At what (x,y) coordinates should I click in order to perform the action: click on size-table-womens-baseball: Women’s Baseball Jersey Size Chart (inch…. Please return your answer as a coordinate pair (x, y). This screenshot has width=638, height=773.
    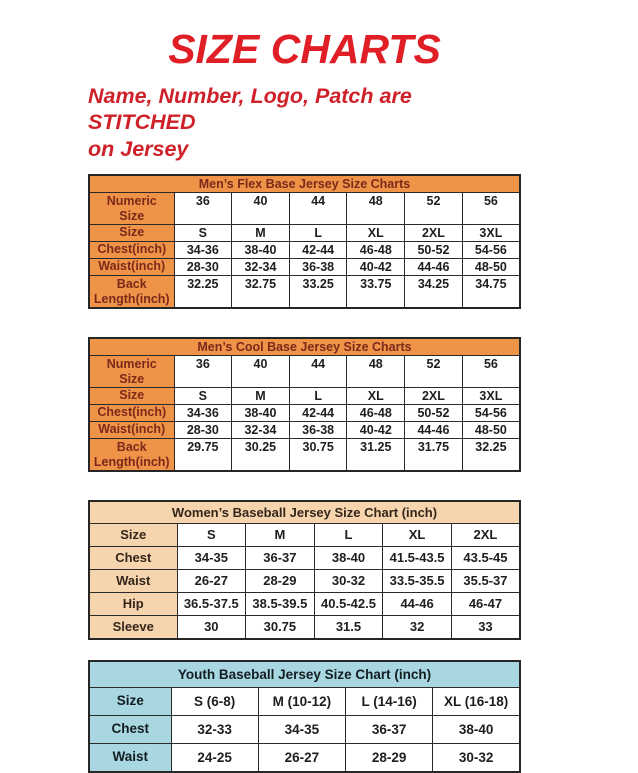
    Looking at the image, I should click on (304, 569).